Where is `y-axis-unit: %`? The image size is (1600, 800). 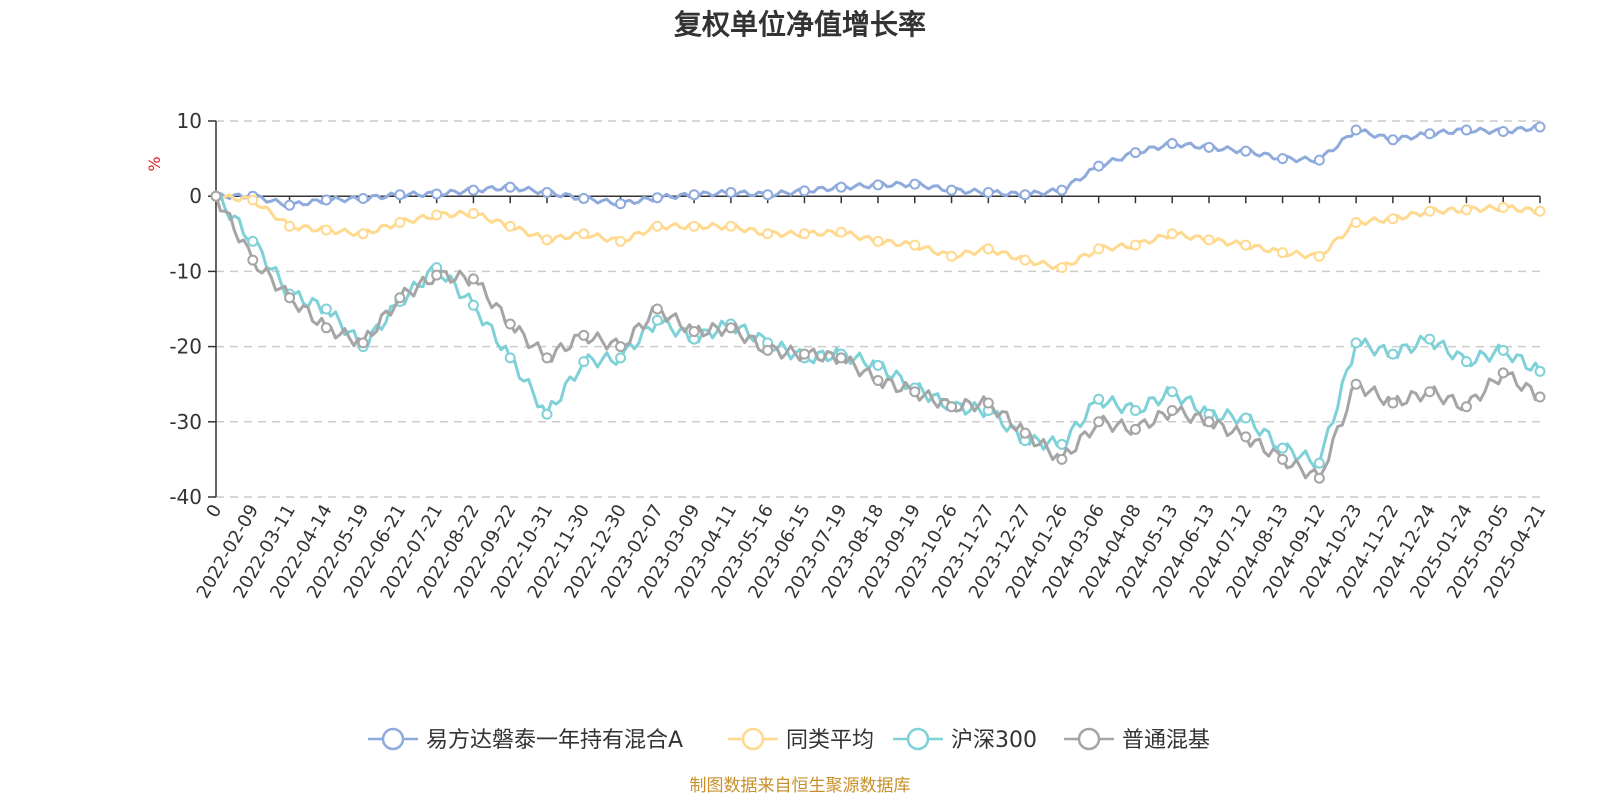 y-axis-unit: % is located at coordinates (154, 163).